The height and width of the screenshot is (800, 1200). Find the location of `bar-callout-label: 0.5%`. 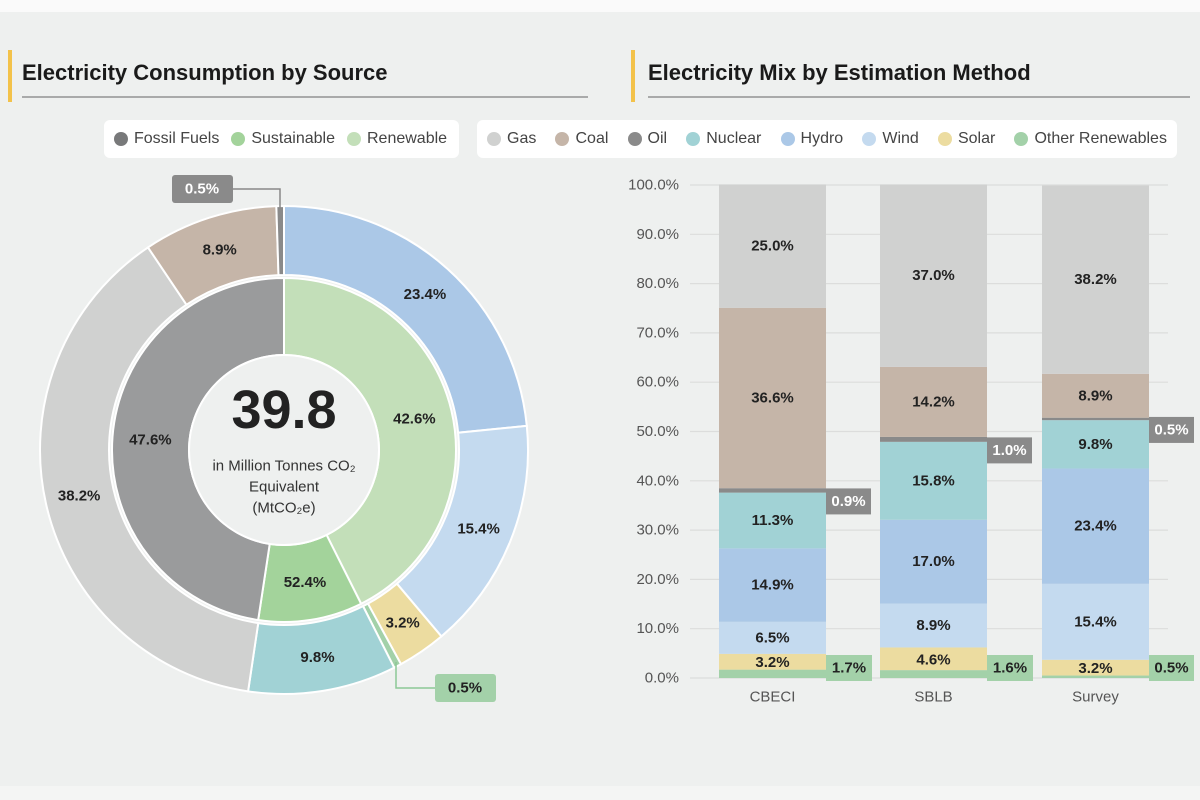

bar-callout-label: 0.5% is located at coordinates (1171, 668).